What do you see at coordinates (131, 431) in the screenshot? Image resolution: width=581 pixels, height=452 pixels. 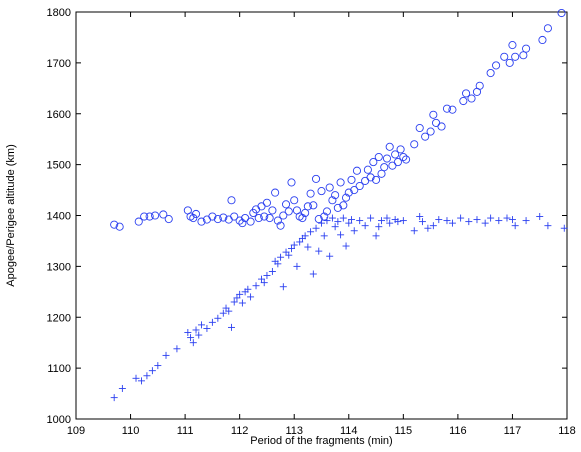 I see `x-tick-label: 110` at bounding box center [131, 431].